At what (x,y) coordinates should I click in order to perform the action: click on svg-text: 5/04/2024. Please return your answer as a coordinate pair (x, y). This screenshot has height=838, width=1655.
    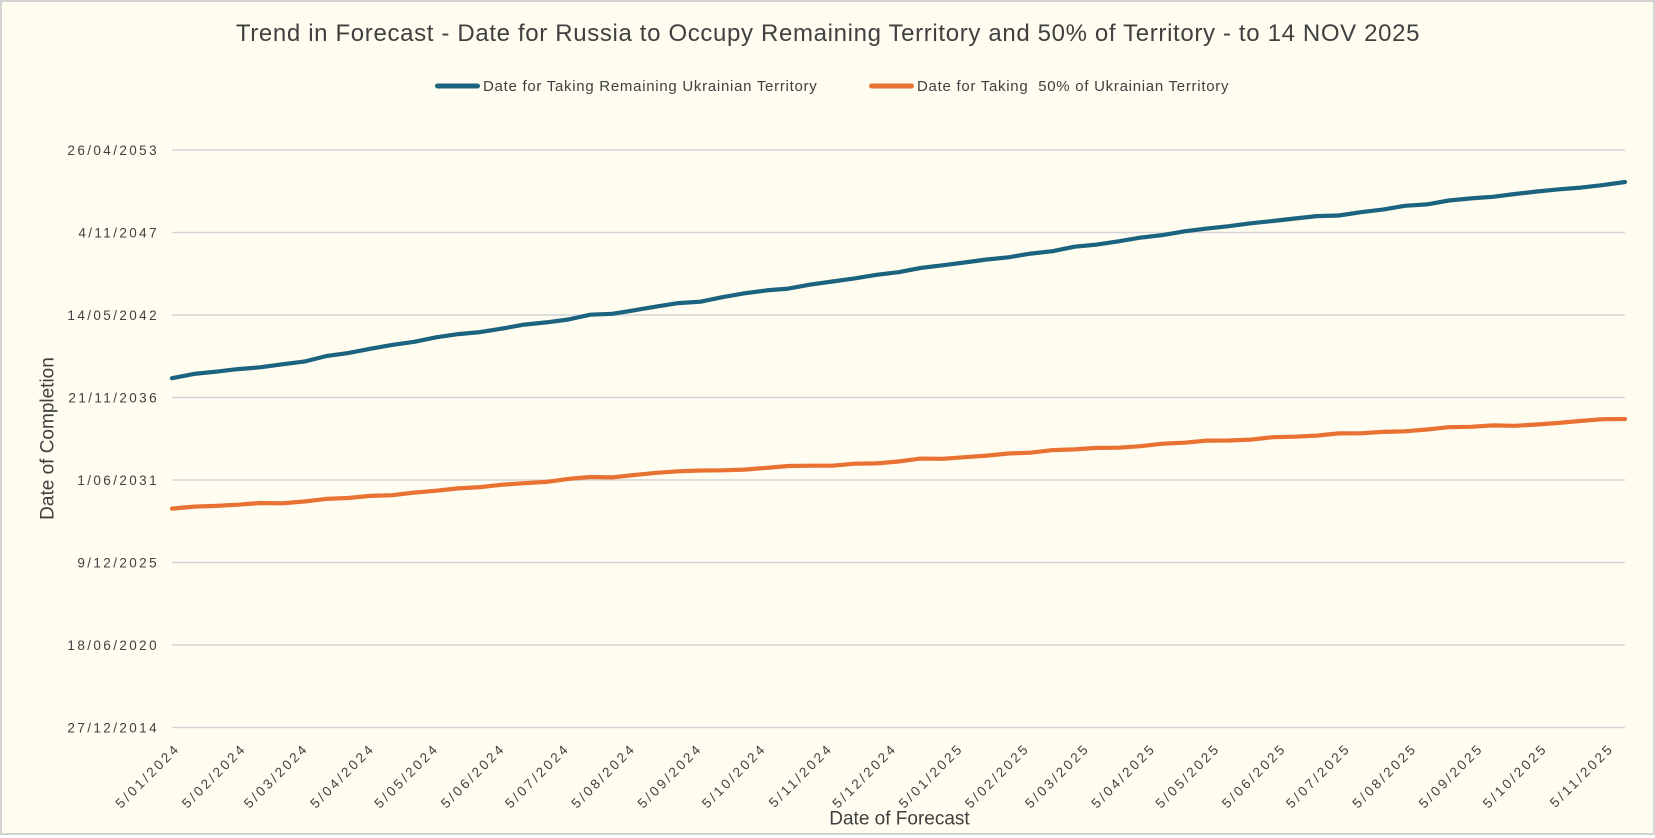
    Looking at the image, I should click on (342, 776).